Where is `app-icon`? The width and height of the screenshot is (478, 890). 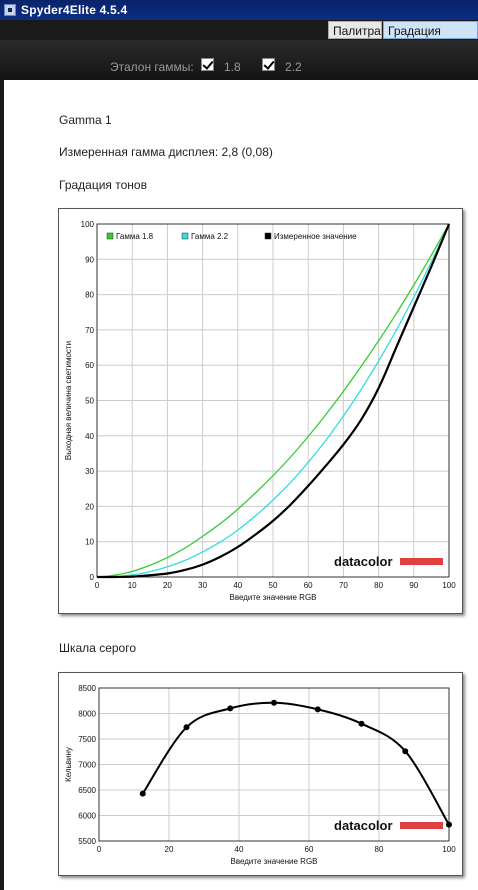 app-icon is located at coordinates (10, 10).